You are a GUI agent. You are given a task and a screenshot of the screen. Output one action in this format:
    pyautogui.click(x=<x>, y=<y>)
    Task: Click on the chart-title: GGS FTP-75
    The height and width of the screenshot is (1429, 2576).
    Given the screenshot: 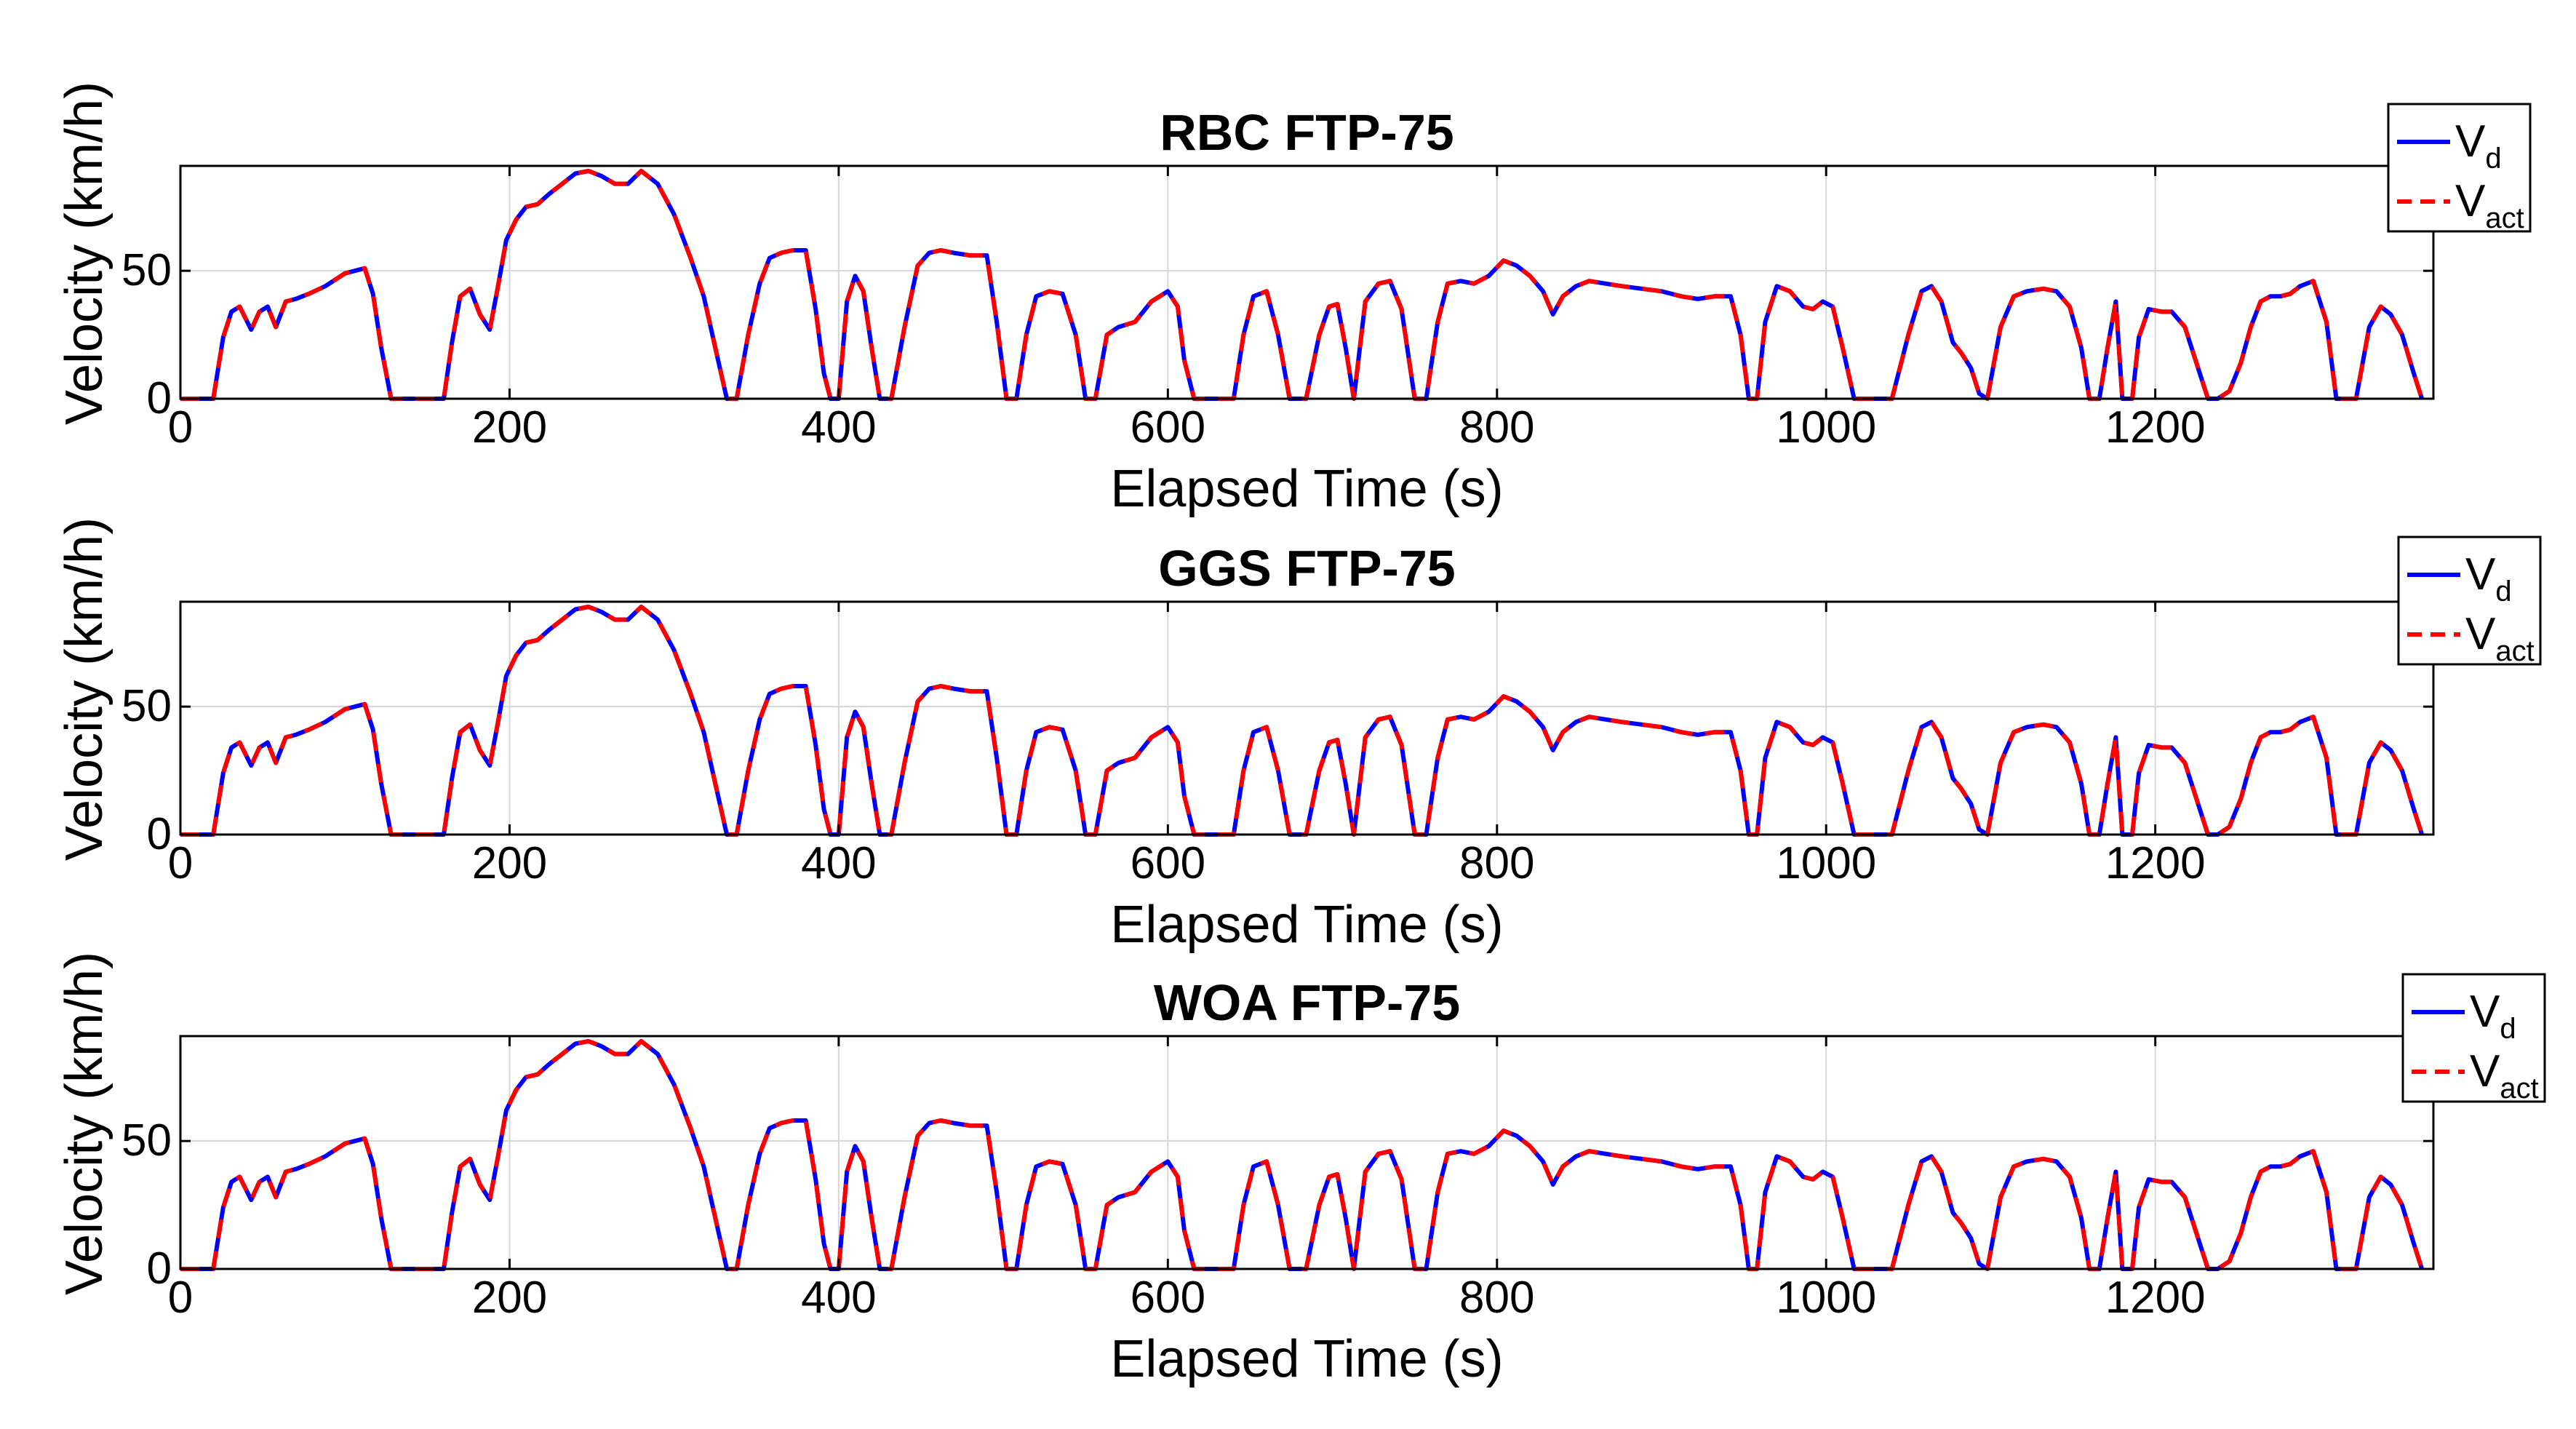 What is the action you would take?
    pyautogui.click(x=1306, y=568)
    